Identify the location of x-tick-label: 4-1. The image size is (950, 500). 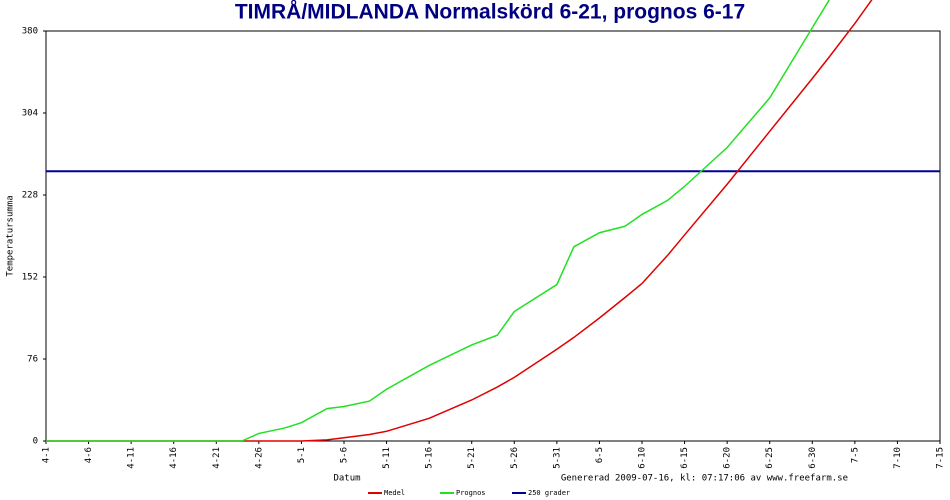
(47, 455).